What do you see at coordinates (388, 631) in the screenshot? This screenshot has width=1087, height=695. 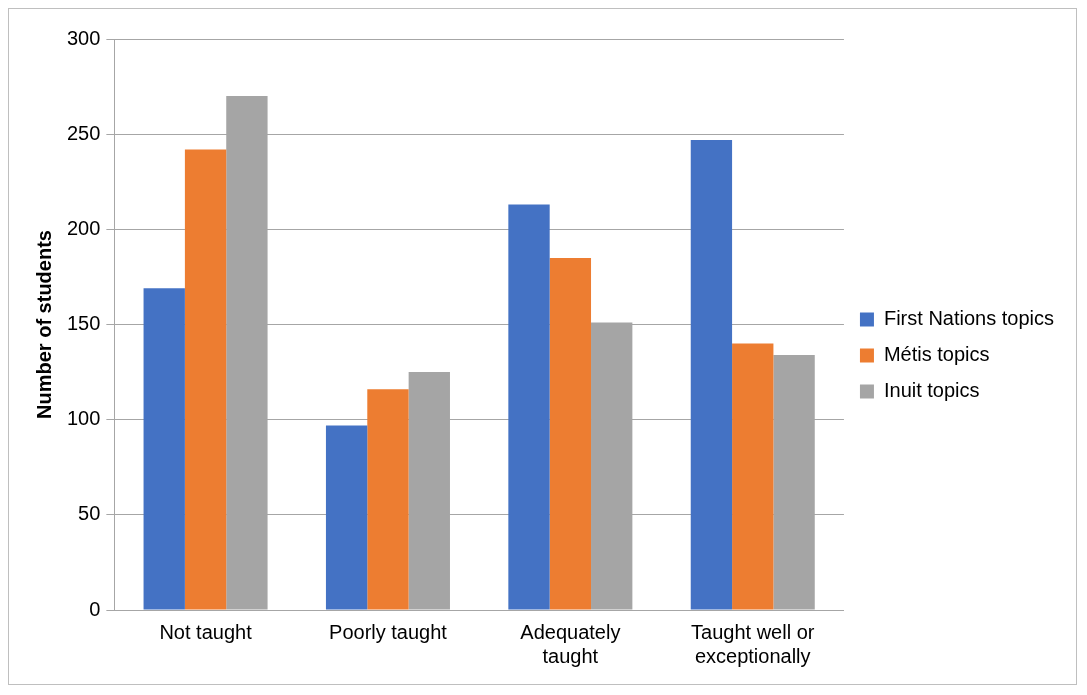 I see `x-tick-label: Poorly taught` at bounding box center [388, 631].